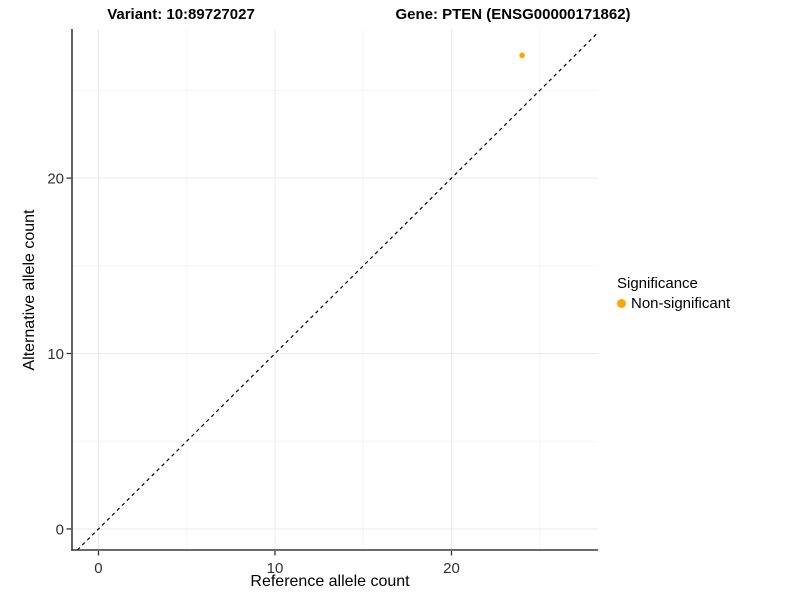 The width and height of the screenshot is (800, 600). Describe the element at coordinates (60, 529) in the screenshot. I see `y-tick-label: 0` at that location.